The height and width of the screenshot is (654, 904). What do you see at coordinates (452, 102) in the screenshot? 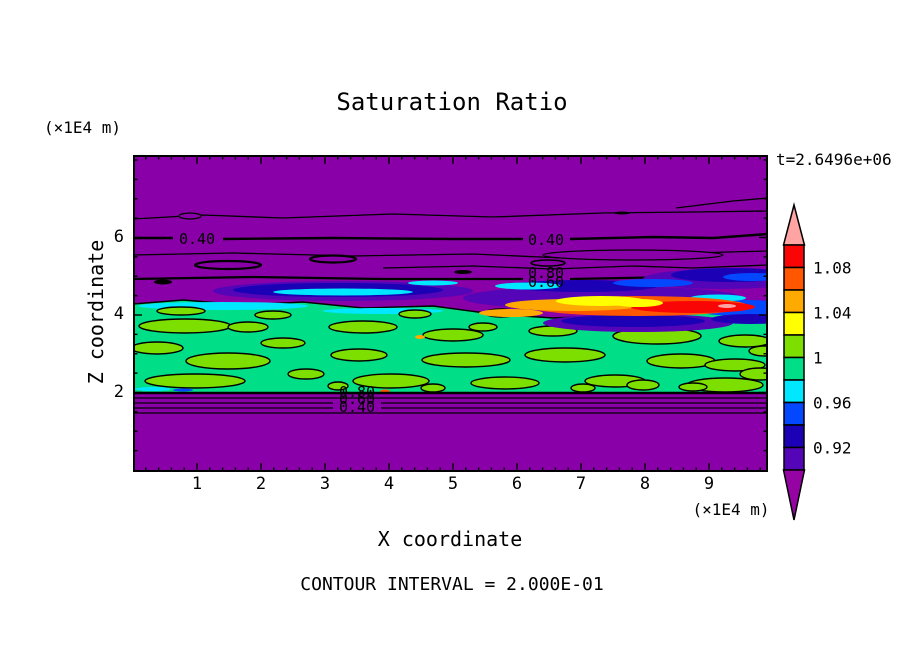
I see `plot-title: Saturation Ratio` at bounding box center [452, 102].